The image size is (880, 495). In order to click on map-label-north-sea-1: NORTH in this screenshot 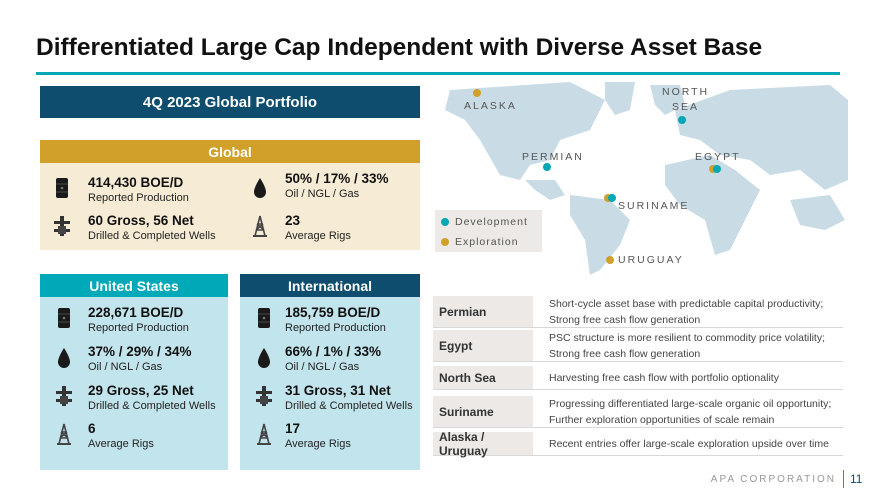, I will do `click(686, 92)`.